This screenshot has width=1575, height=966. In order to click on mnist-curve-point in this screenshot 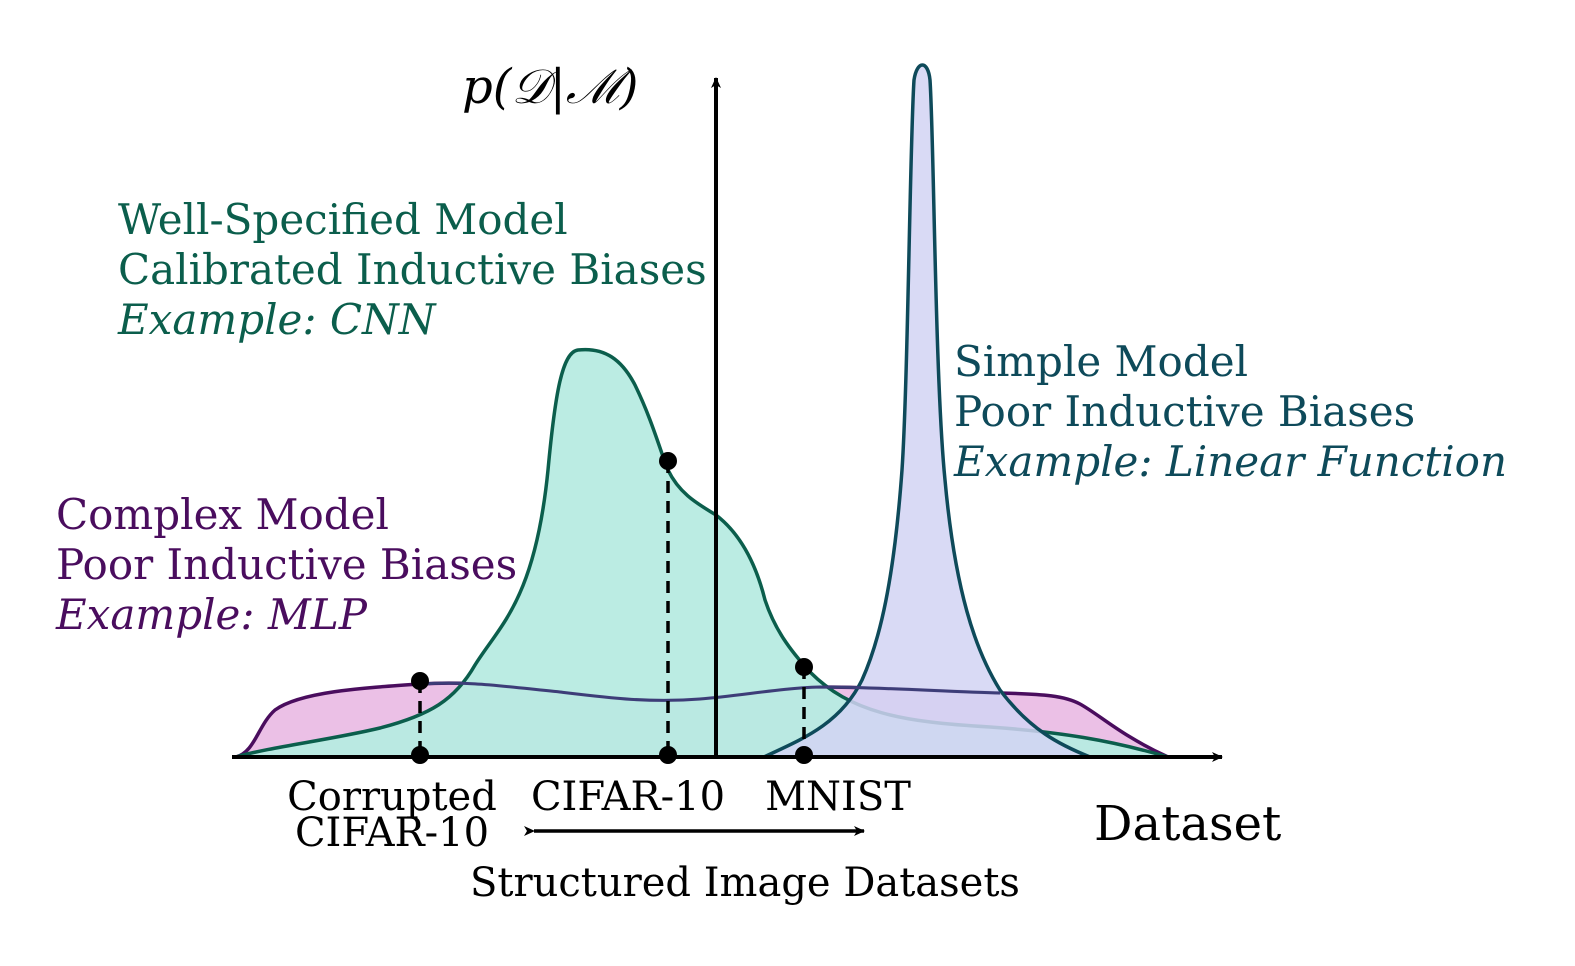, I will do `click(804, 667)`.